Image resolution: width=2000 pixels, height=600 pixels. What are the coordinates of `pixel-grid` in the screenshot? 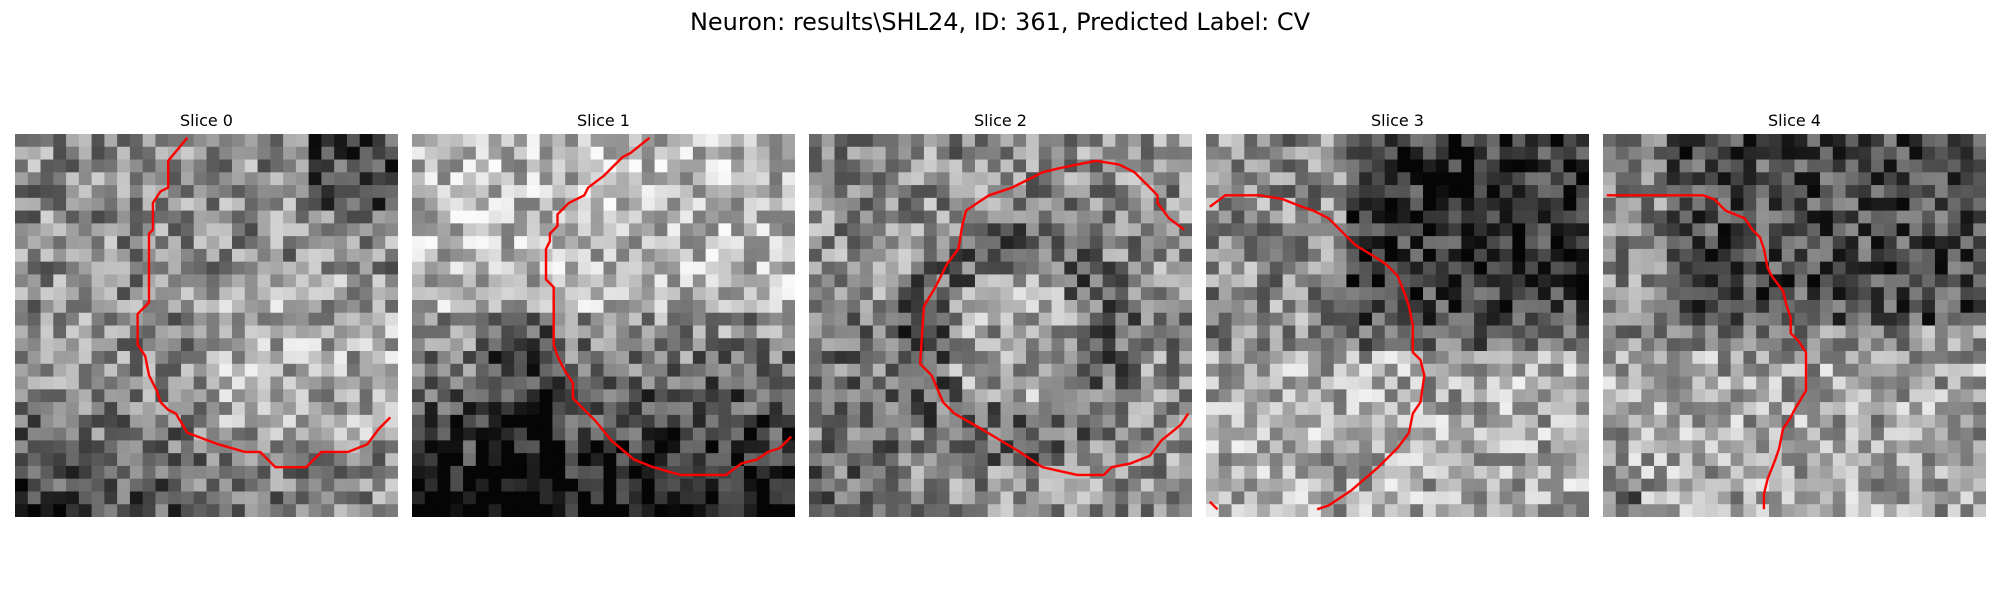 It's located at (1794, 325).